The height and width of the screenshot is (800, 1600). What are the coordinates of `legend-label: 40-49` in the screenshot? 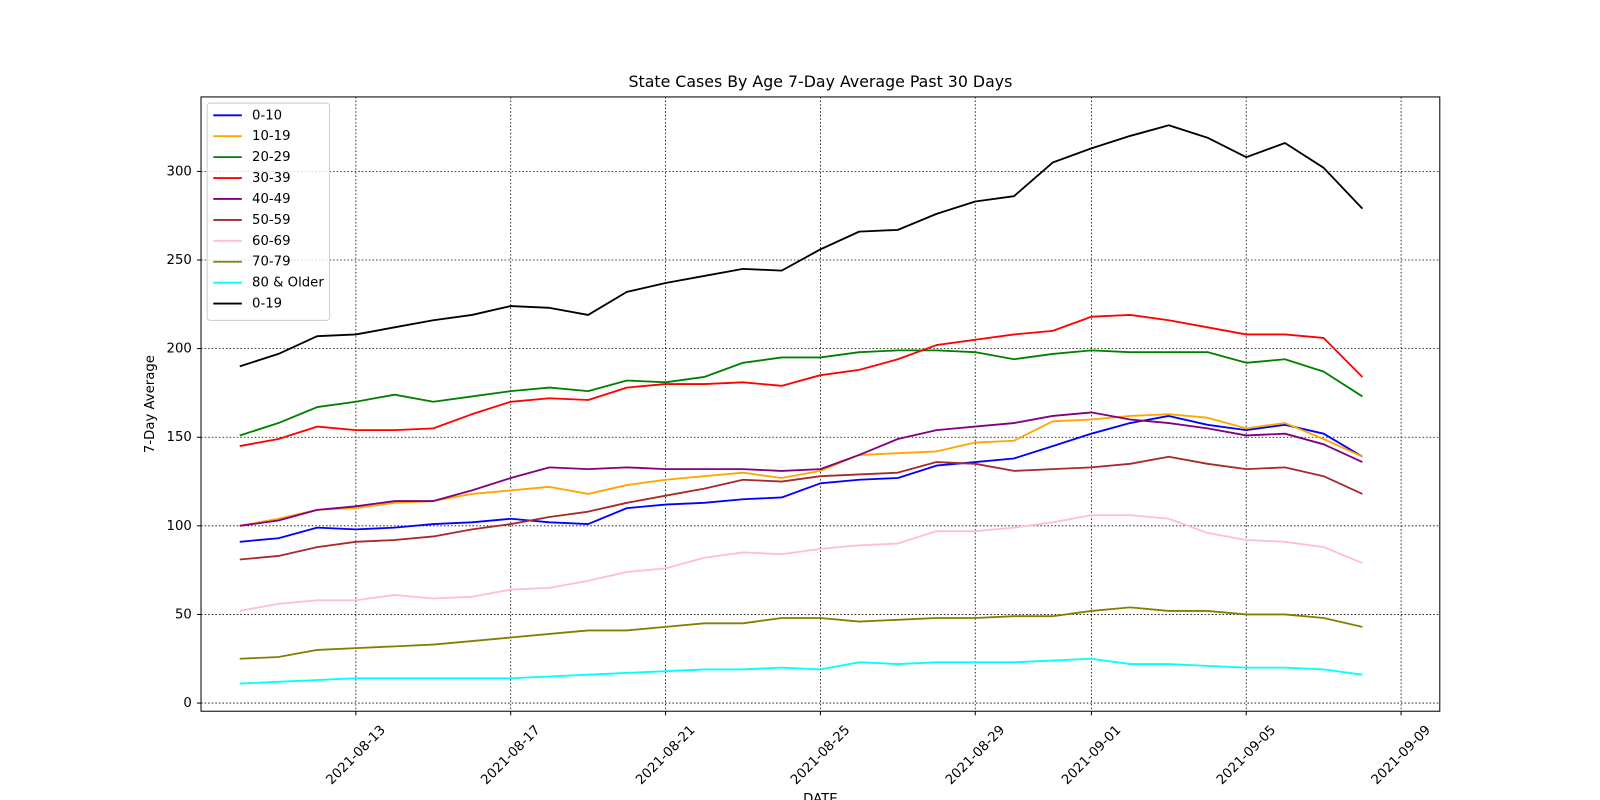 It's located at (271, 199).